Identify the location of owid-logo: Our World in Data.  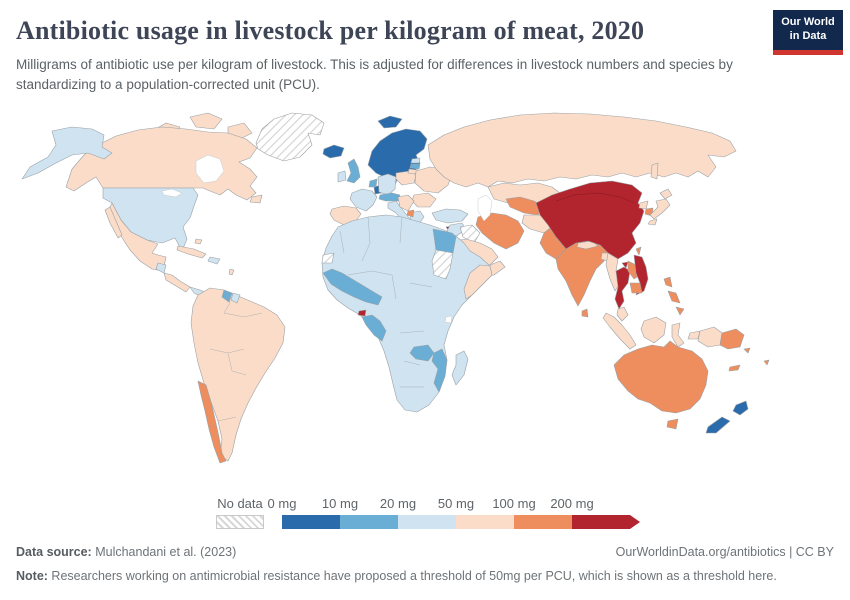
(808, 32).